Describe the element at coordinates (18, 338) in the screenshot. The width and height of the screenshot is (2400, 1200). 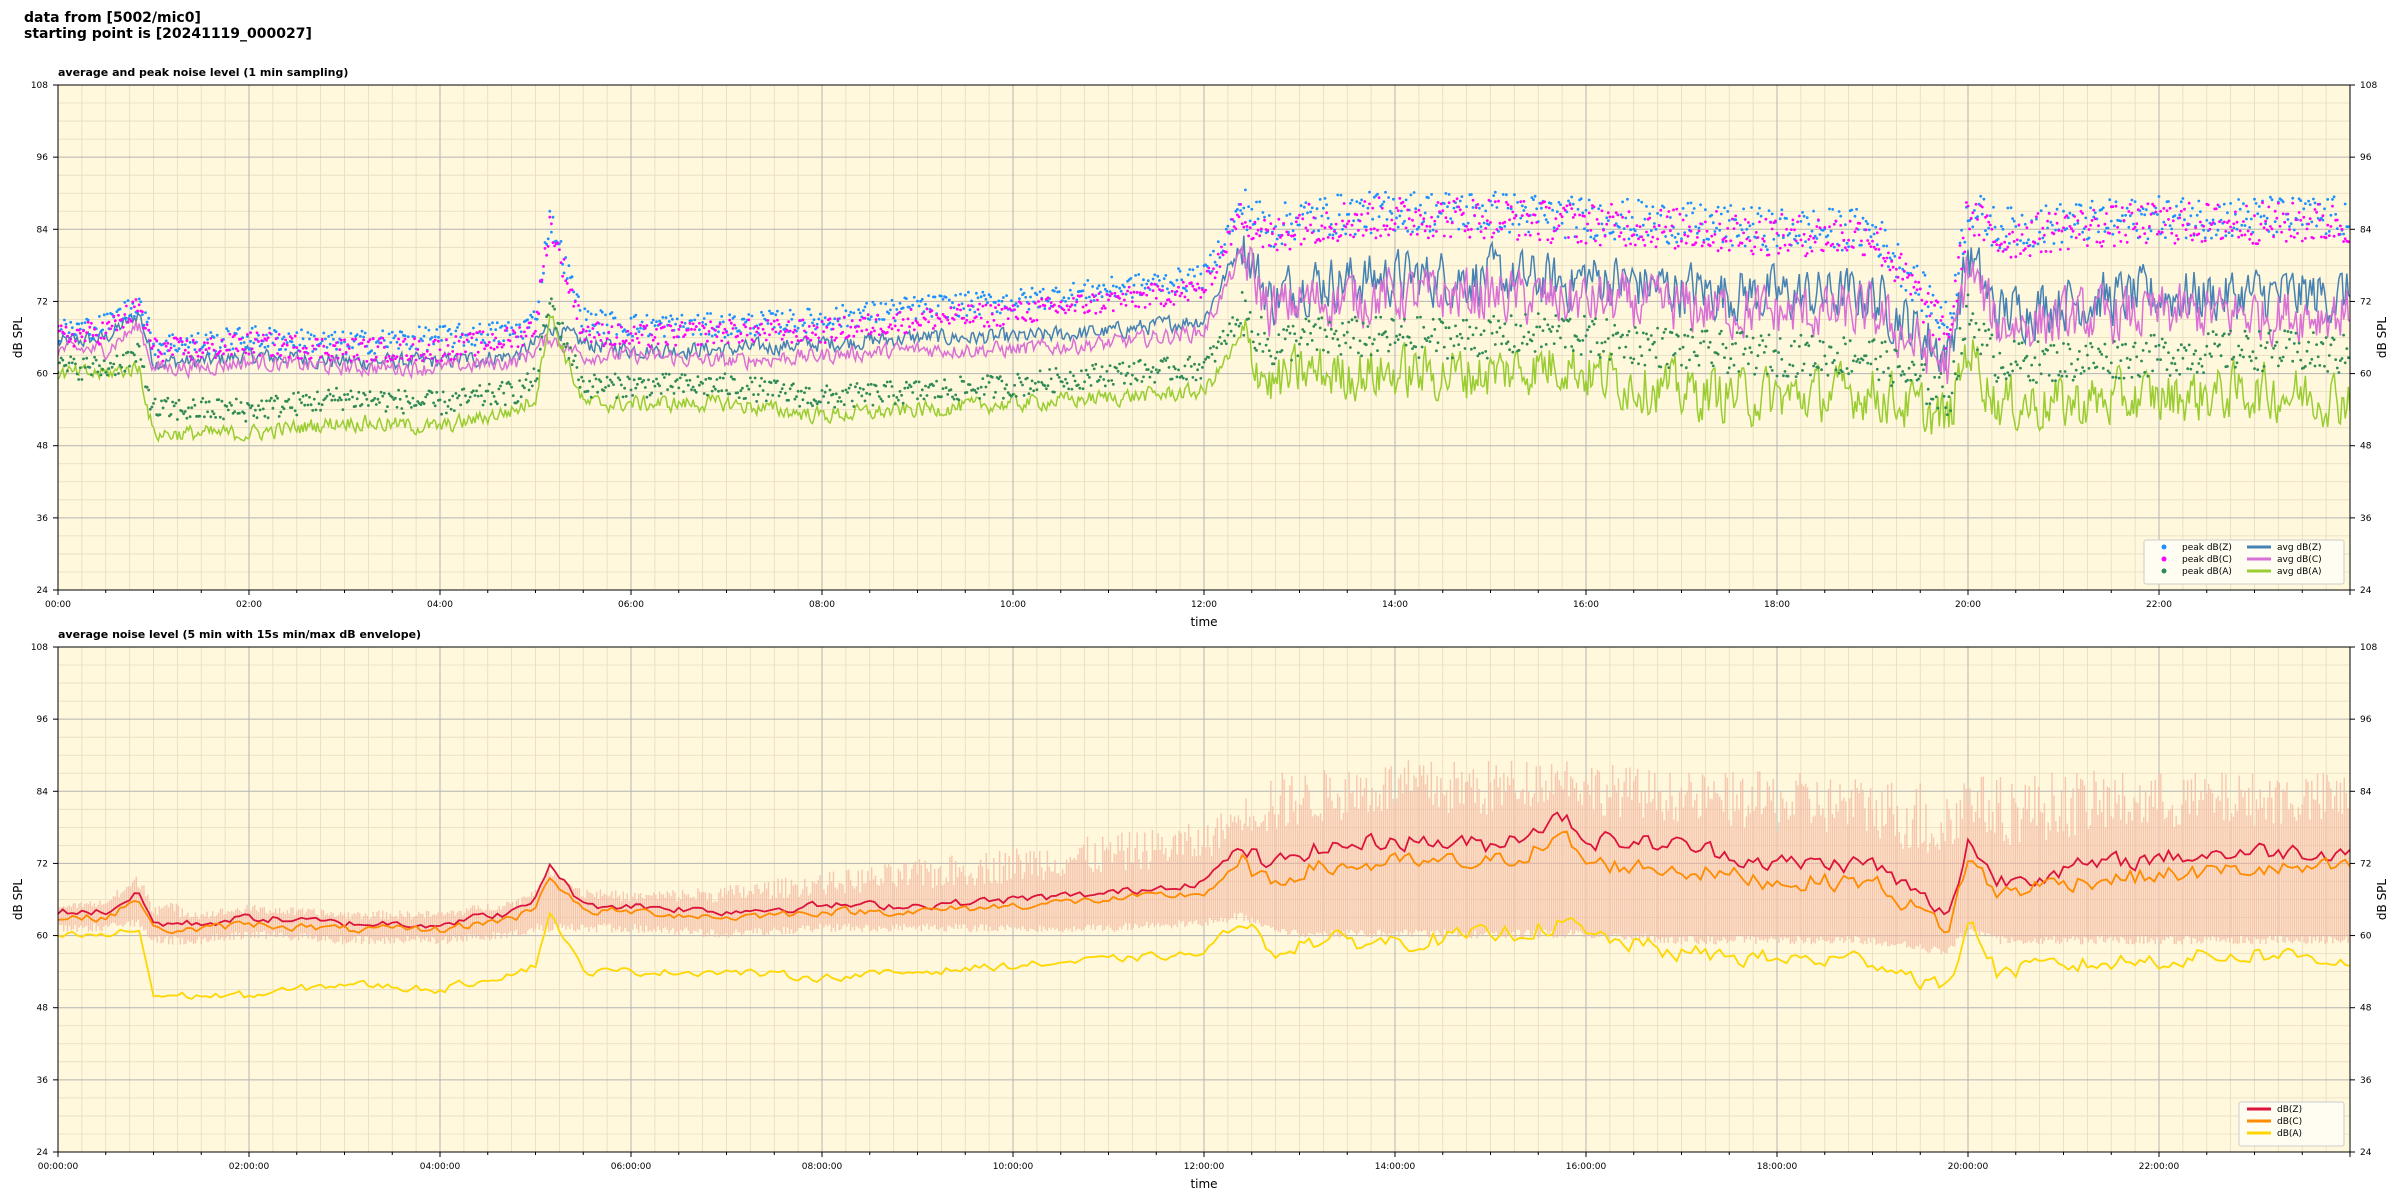
I see `y-axis-label-left: dB SPL` at that location.